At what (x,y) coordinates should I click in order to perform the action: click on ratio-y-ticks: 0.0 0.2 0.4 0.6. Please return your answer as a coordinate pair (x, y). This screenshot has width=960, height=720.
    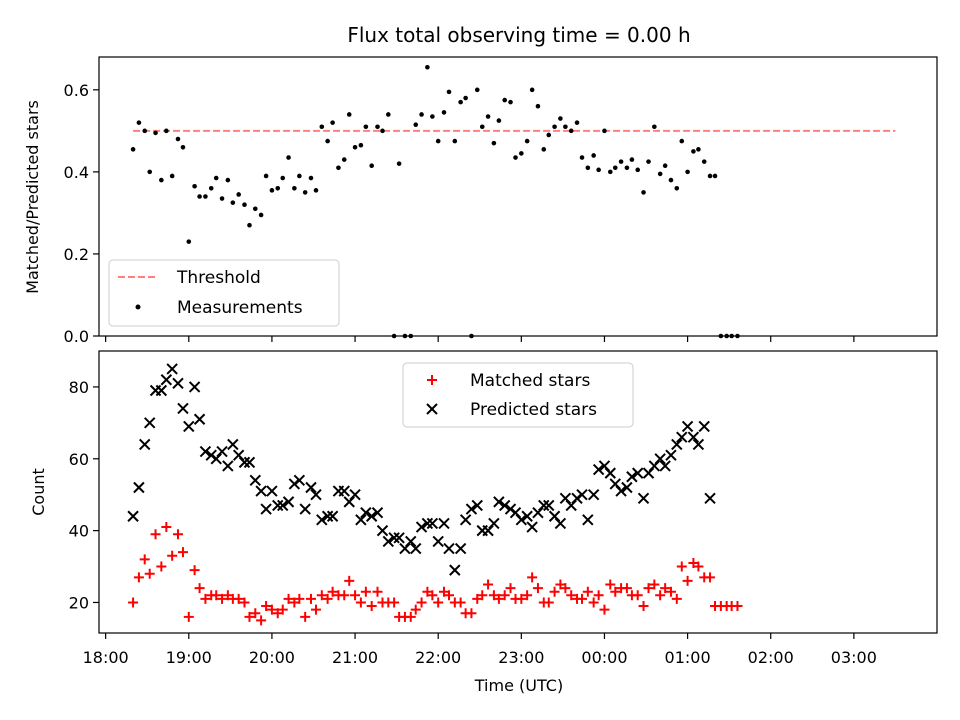
    Looking at the image, I should click on (81, 213).